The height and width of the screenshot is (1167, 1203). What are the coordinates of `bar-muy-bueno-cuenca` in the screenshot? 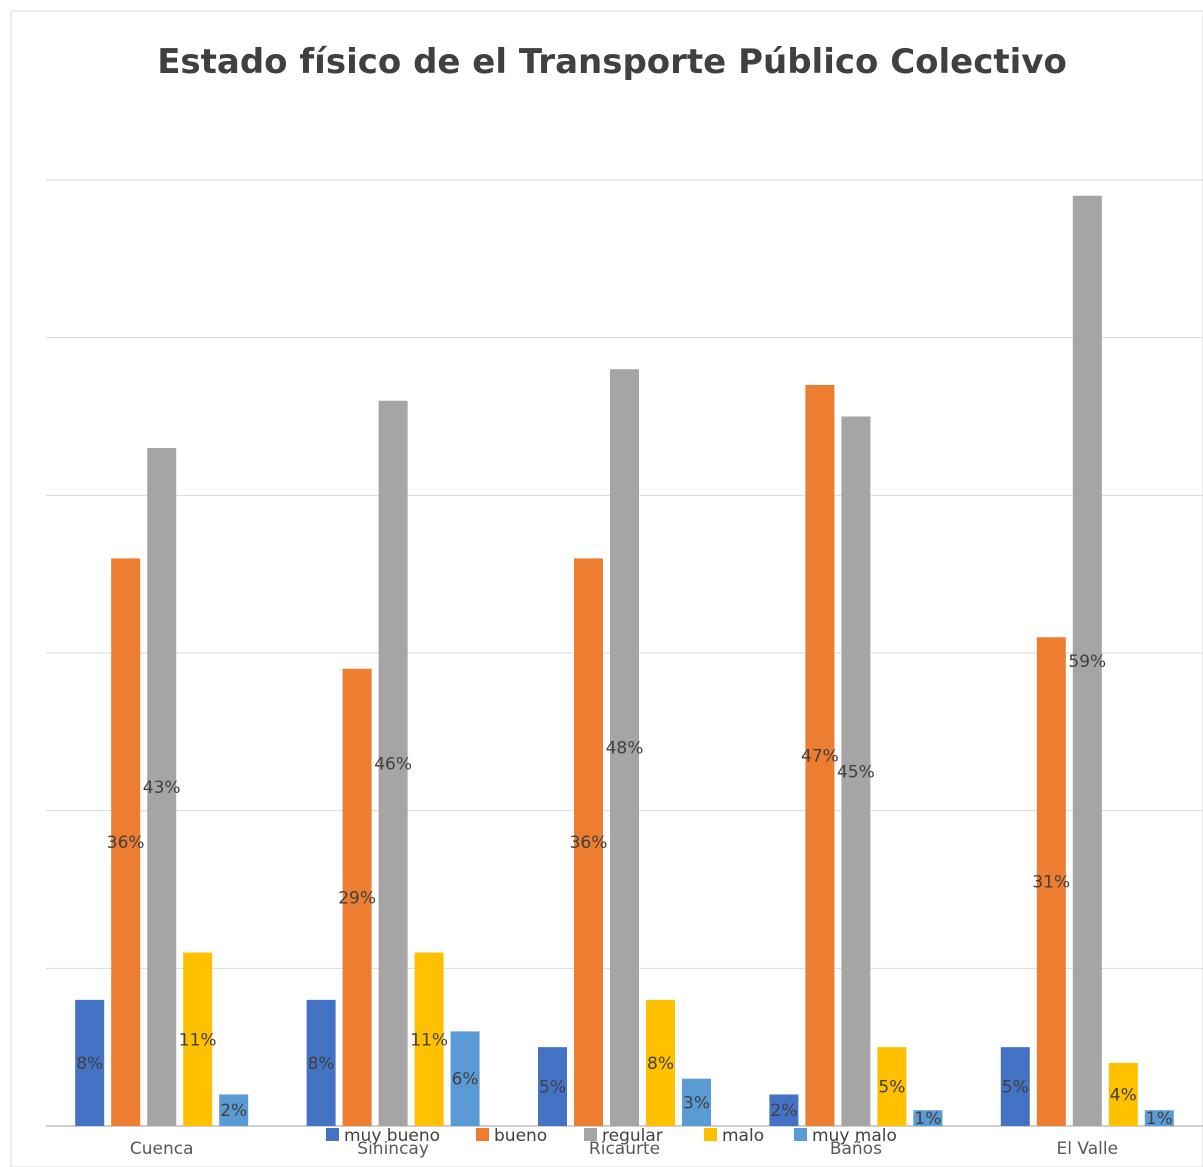 It's located at (90, 1062).